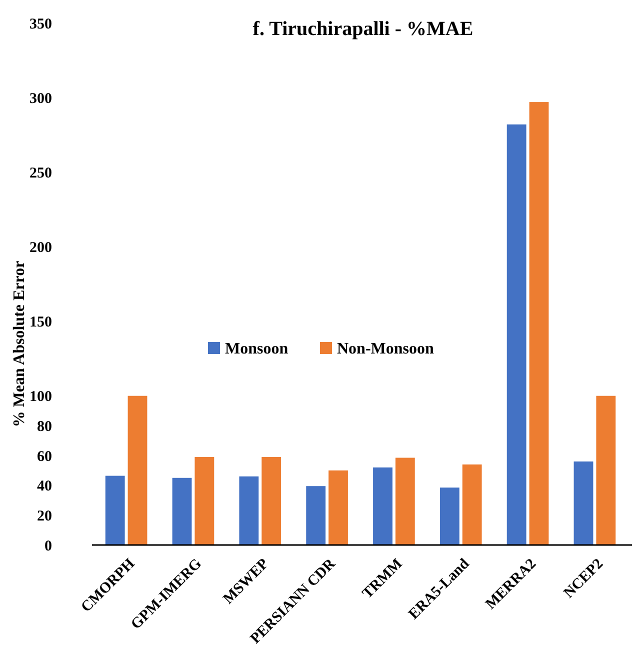 Image resolution: width=642 pixels, height=668 pixels. Describe the element at coordinates (19, 344) in the screenshot. I see `y-axis-title: % Mean Absolute Error` at that location.